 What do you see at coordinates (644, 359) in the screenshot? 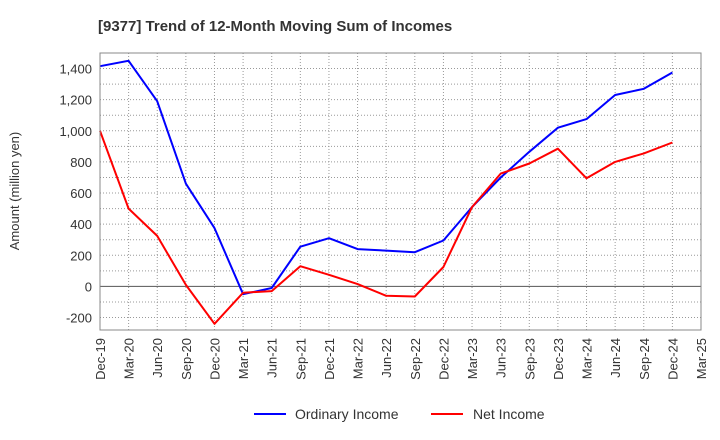
I see `x-tick-label: Sep-24` at bounding box center [644, 359].